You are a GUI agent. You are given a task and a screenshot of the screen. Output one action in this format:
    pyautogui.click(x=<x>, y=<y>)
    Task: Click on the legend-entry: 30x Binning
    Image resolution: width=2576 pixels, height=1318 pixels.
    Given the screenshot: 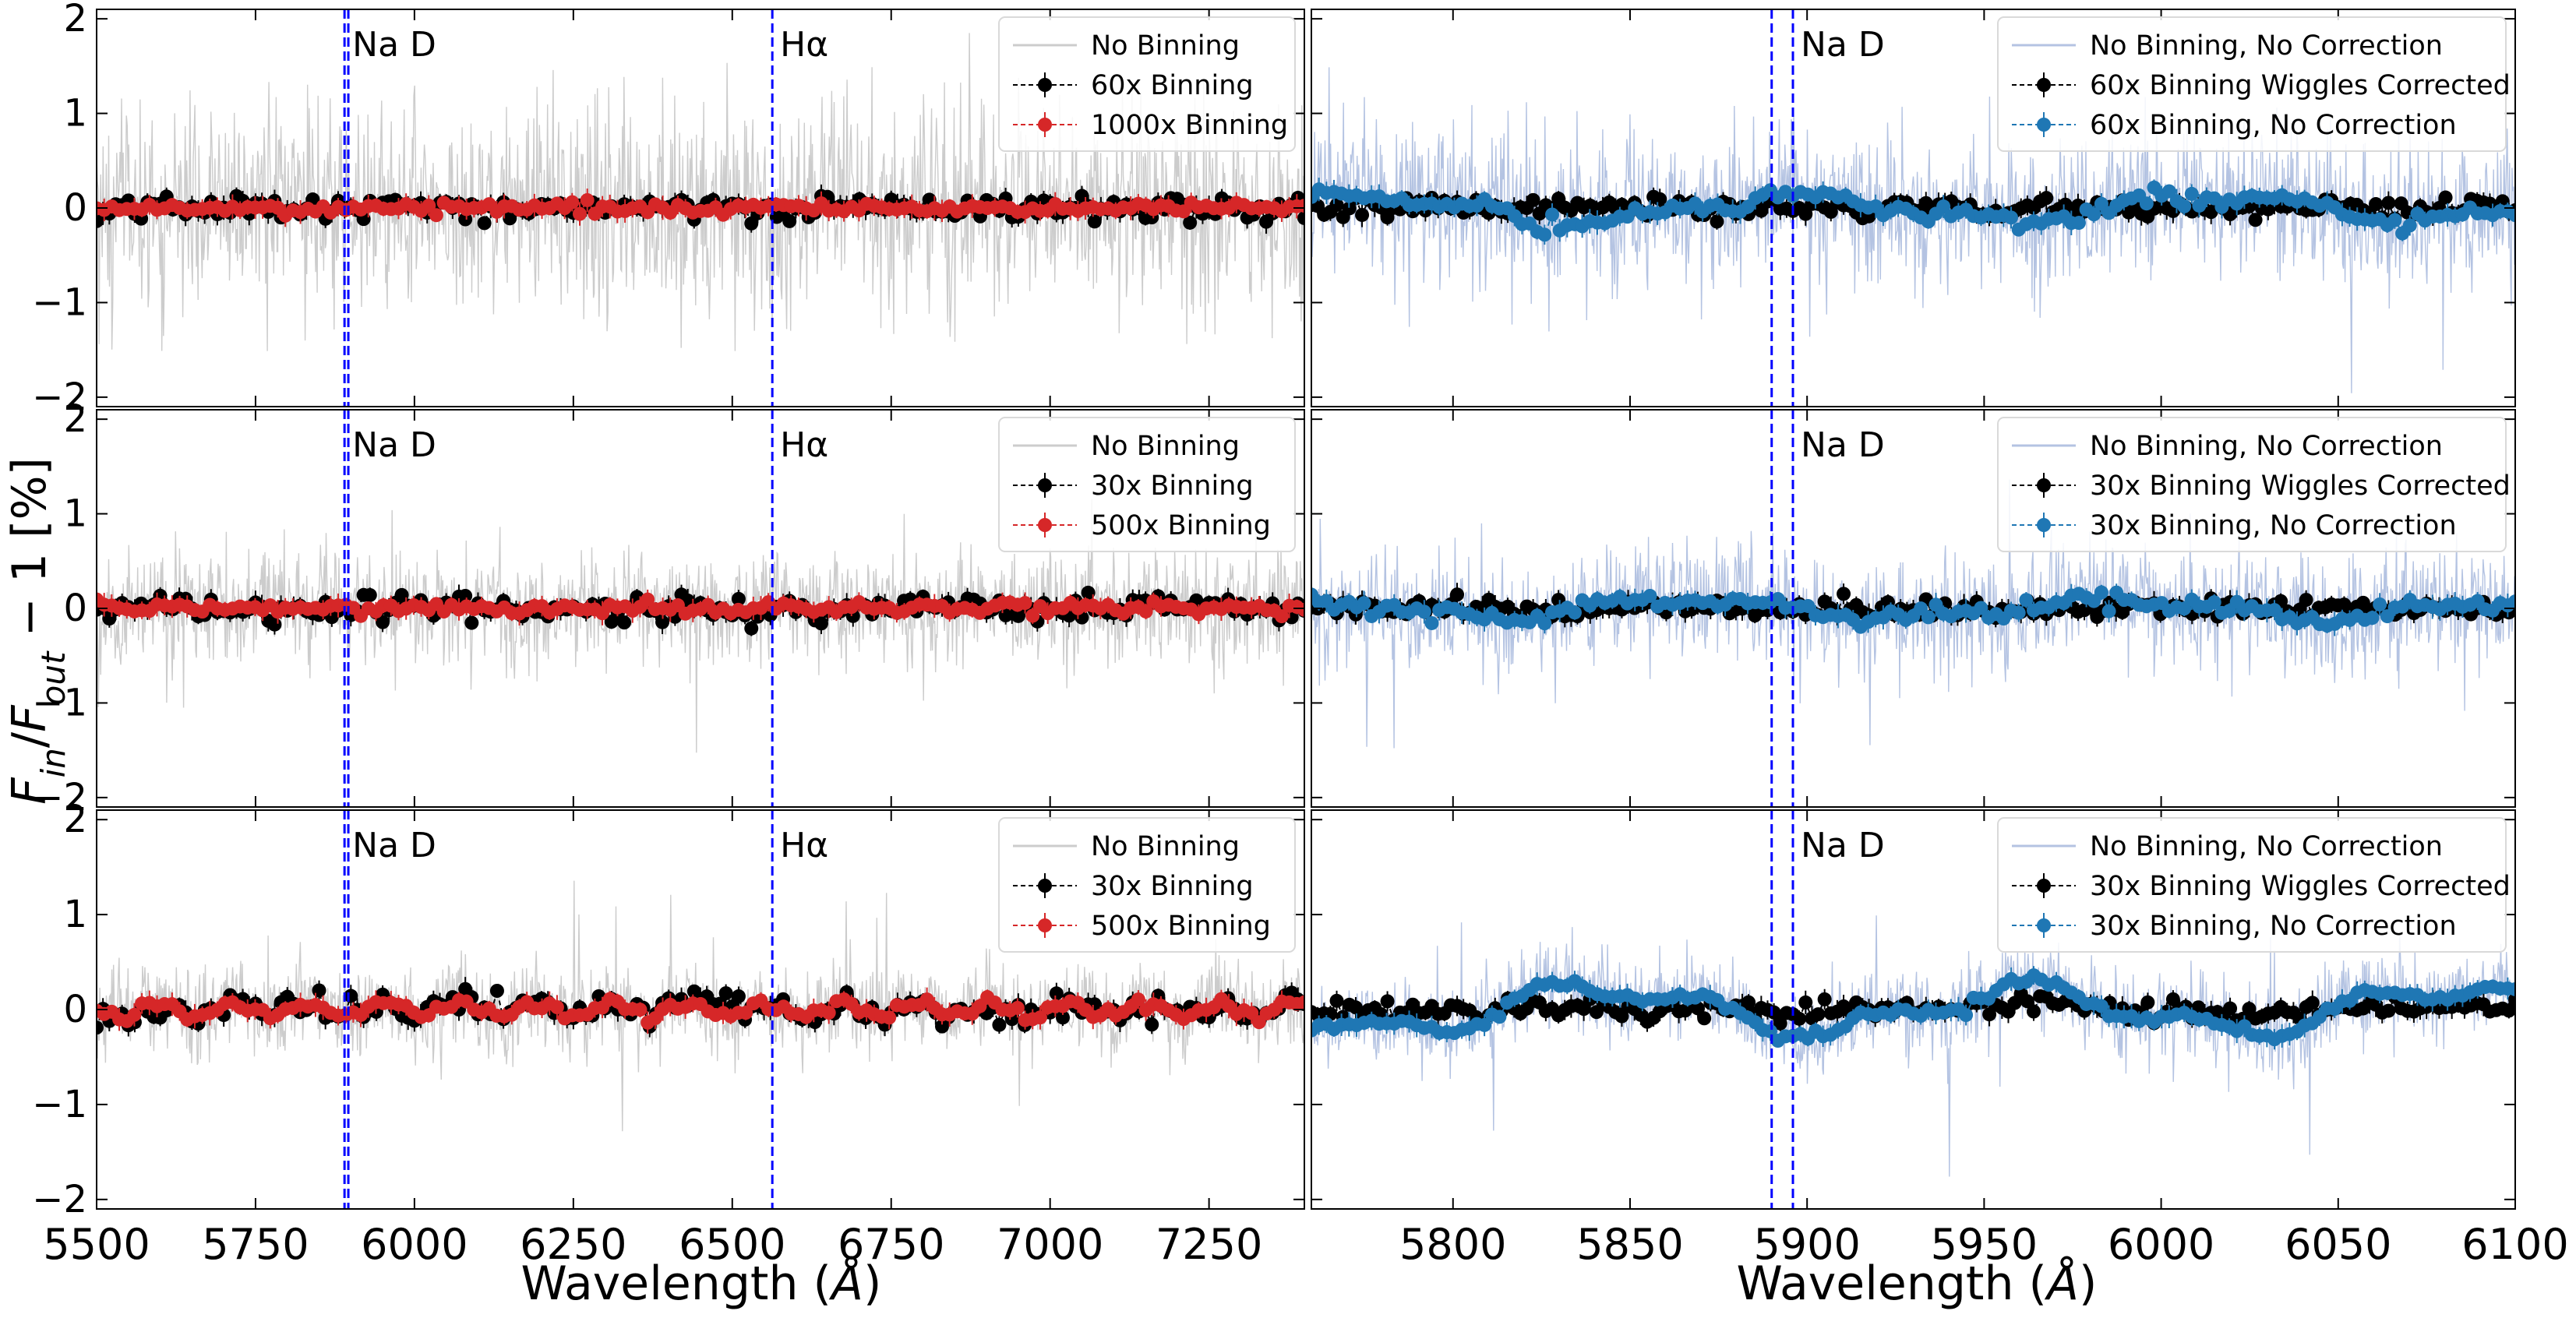 What is the action you would take?
    pyautogui.click(x=1172, y=486)
    